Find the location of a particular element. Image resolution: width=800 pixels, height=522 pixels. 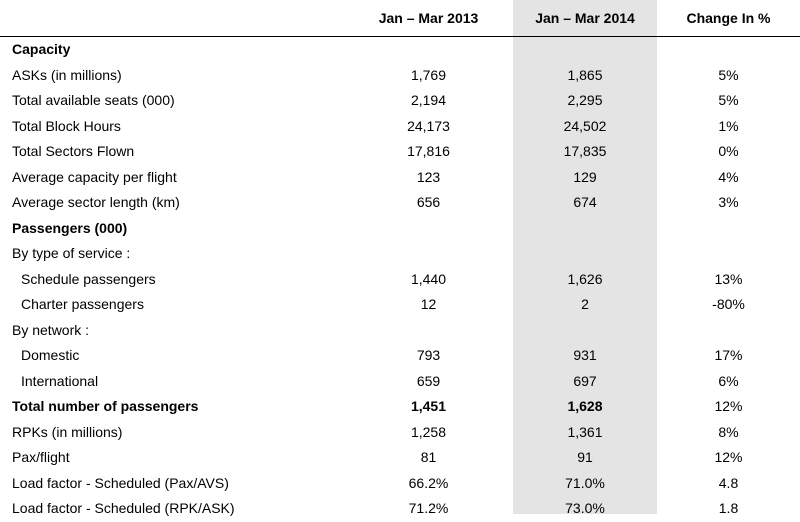

column-header-change: Change In % is located at coordinates (728, 18).